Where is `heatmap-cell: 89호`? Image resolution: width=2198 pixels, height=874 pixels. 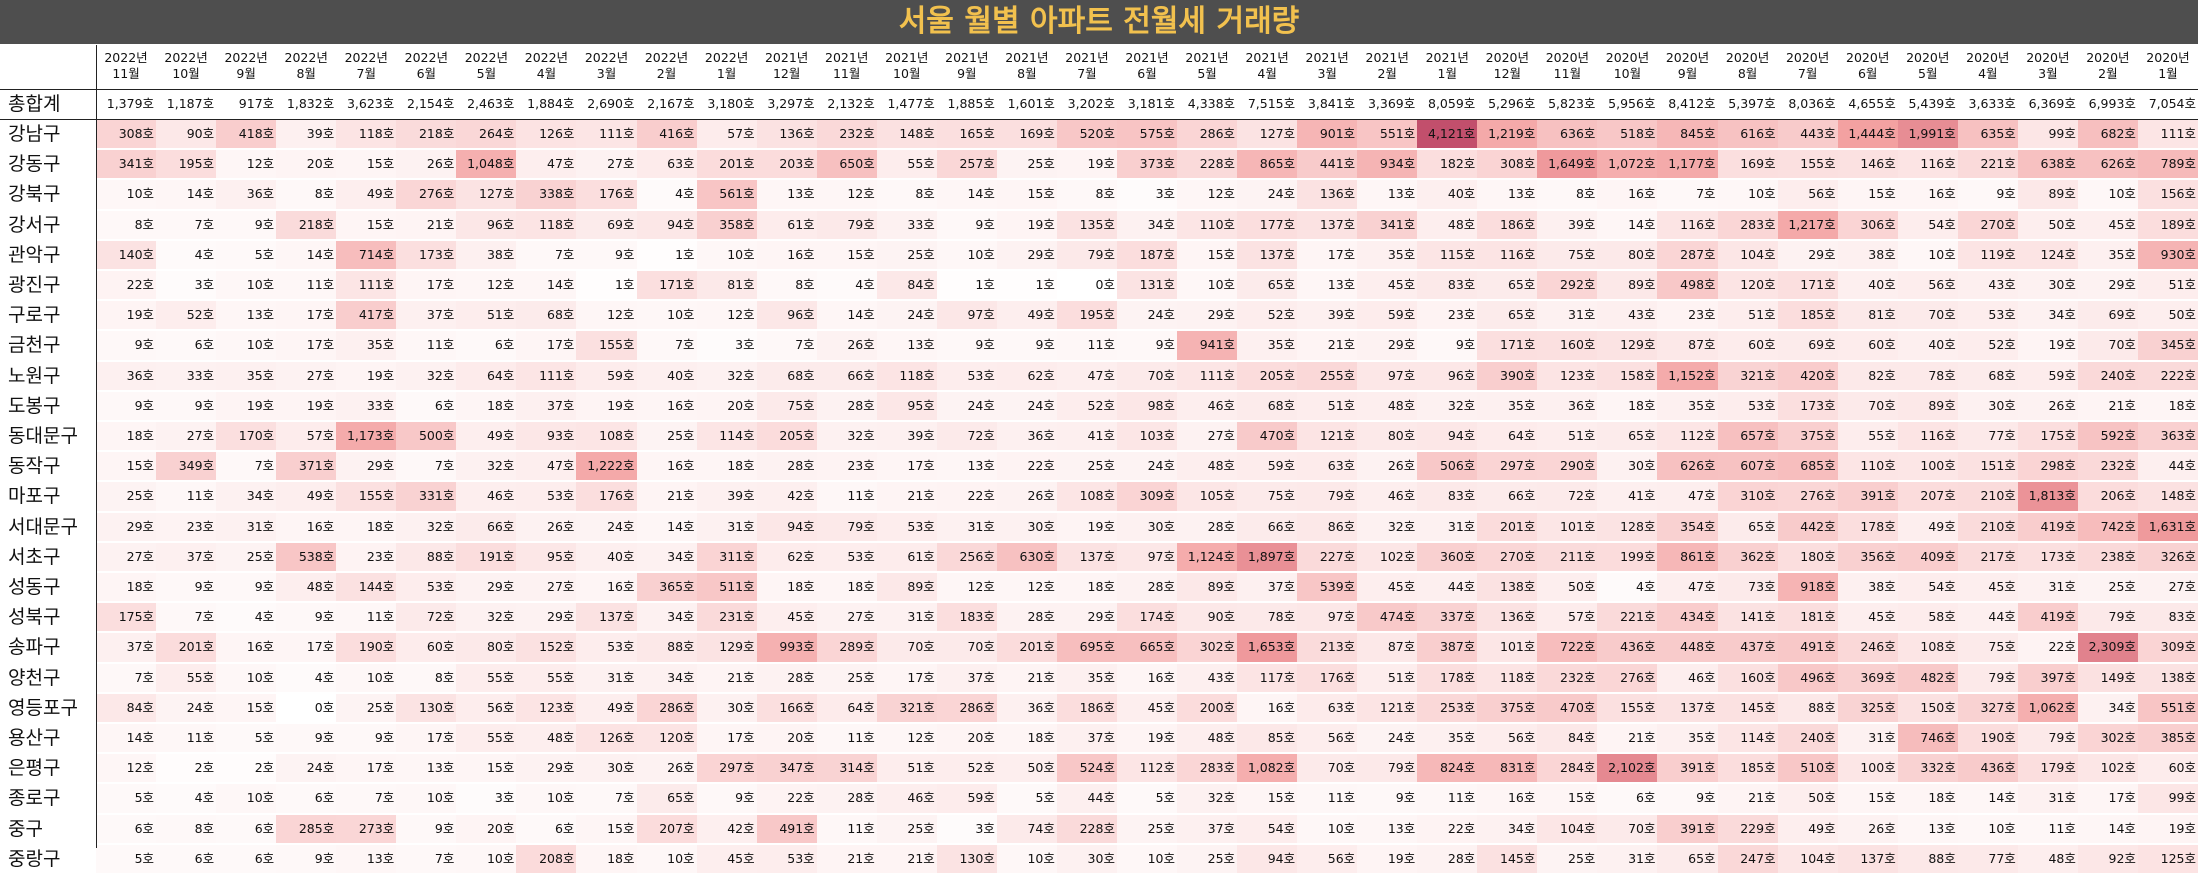
heatmap-cell: 89호 is located at coordinates (1927, 405).